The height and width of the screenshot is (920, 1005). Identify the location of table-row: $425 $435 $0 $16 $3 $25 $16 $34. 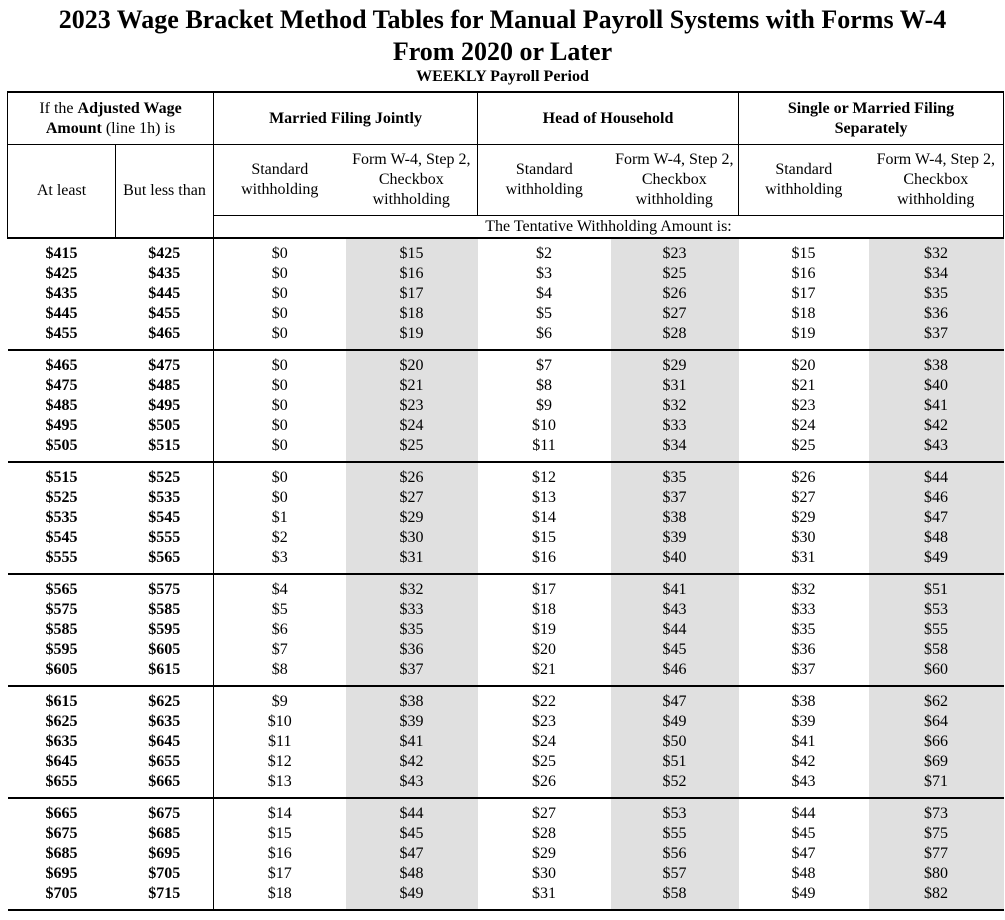
(506, 274).